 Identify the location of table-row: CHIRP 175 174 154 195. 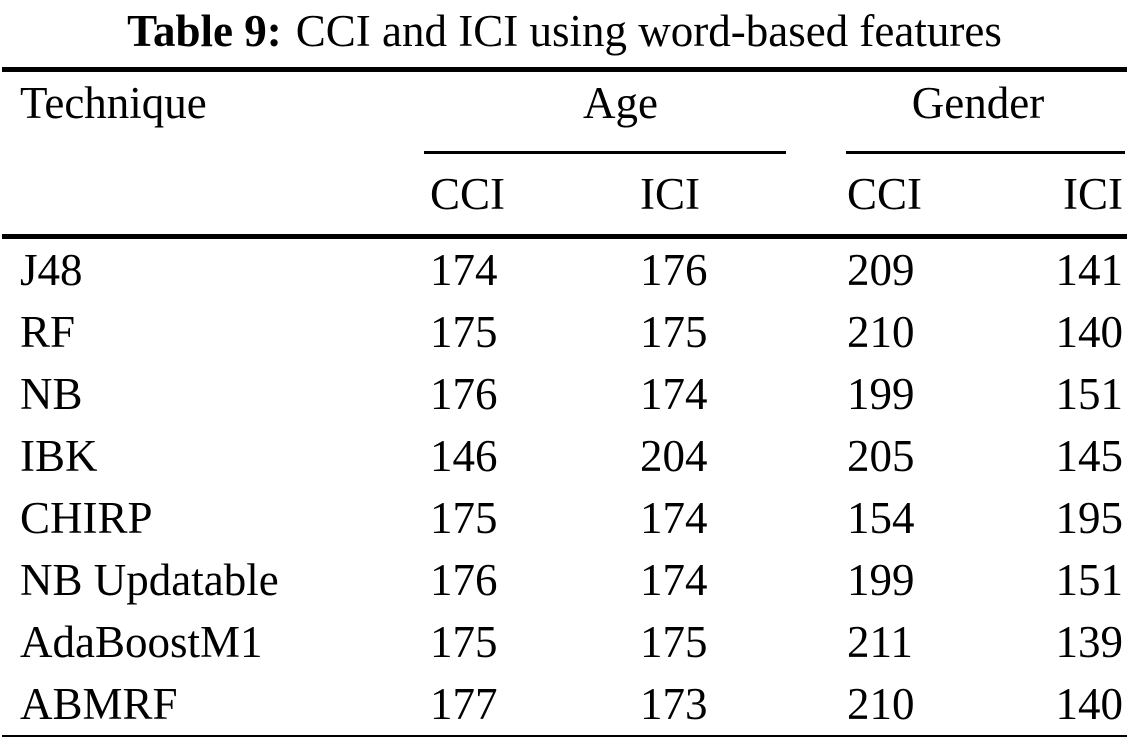
(564, 518).